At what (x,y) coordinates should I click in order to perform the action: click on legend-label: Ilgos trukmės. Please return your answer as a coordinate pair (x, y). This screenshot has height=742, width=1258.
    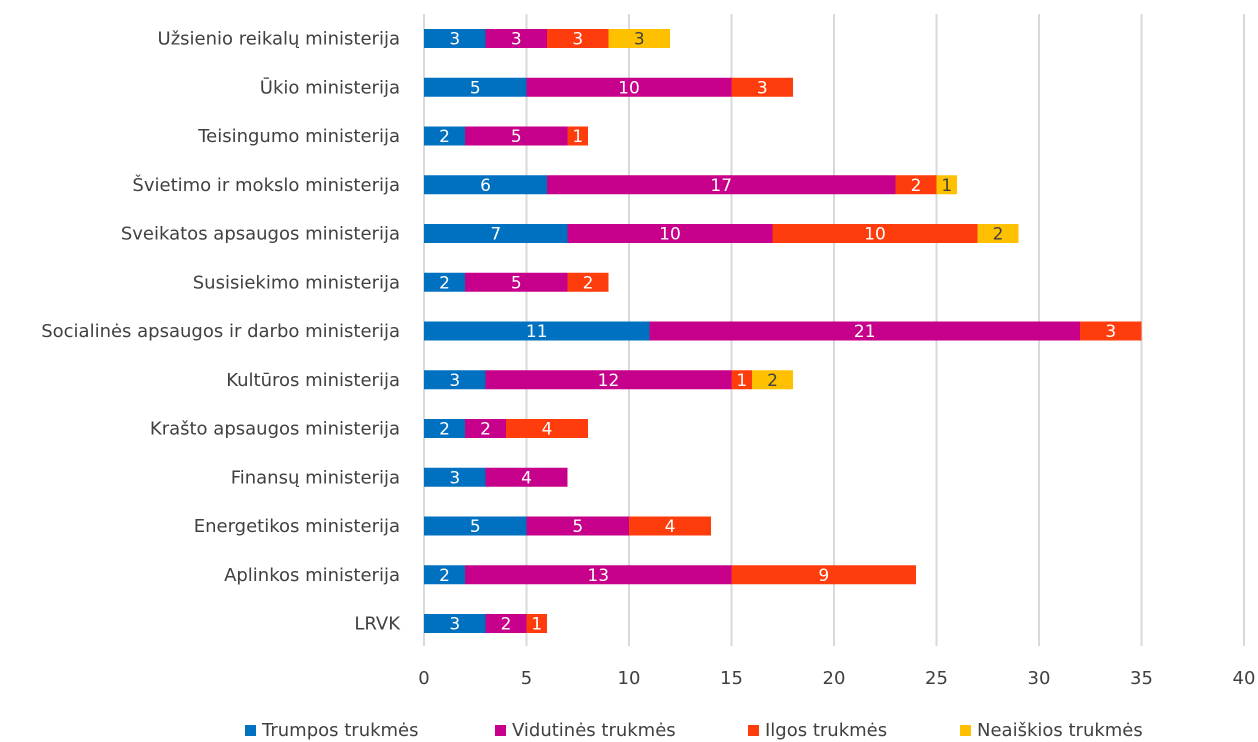
    Looking at the image, I should click on (826, 730).